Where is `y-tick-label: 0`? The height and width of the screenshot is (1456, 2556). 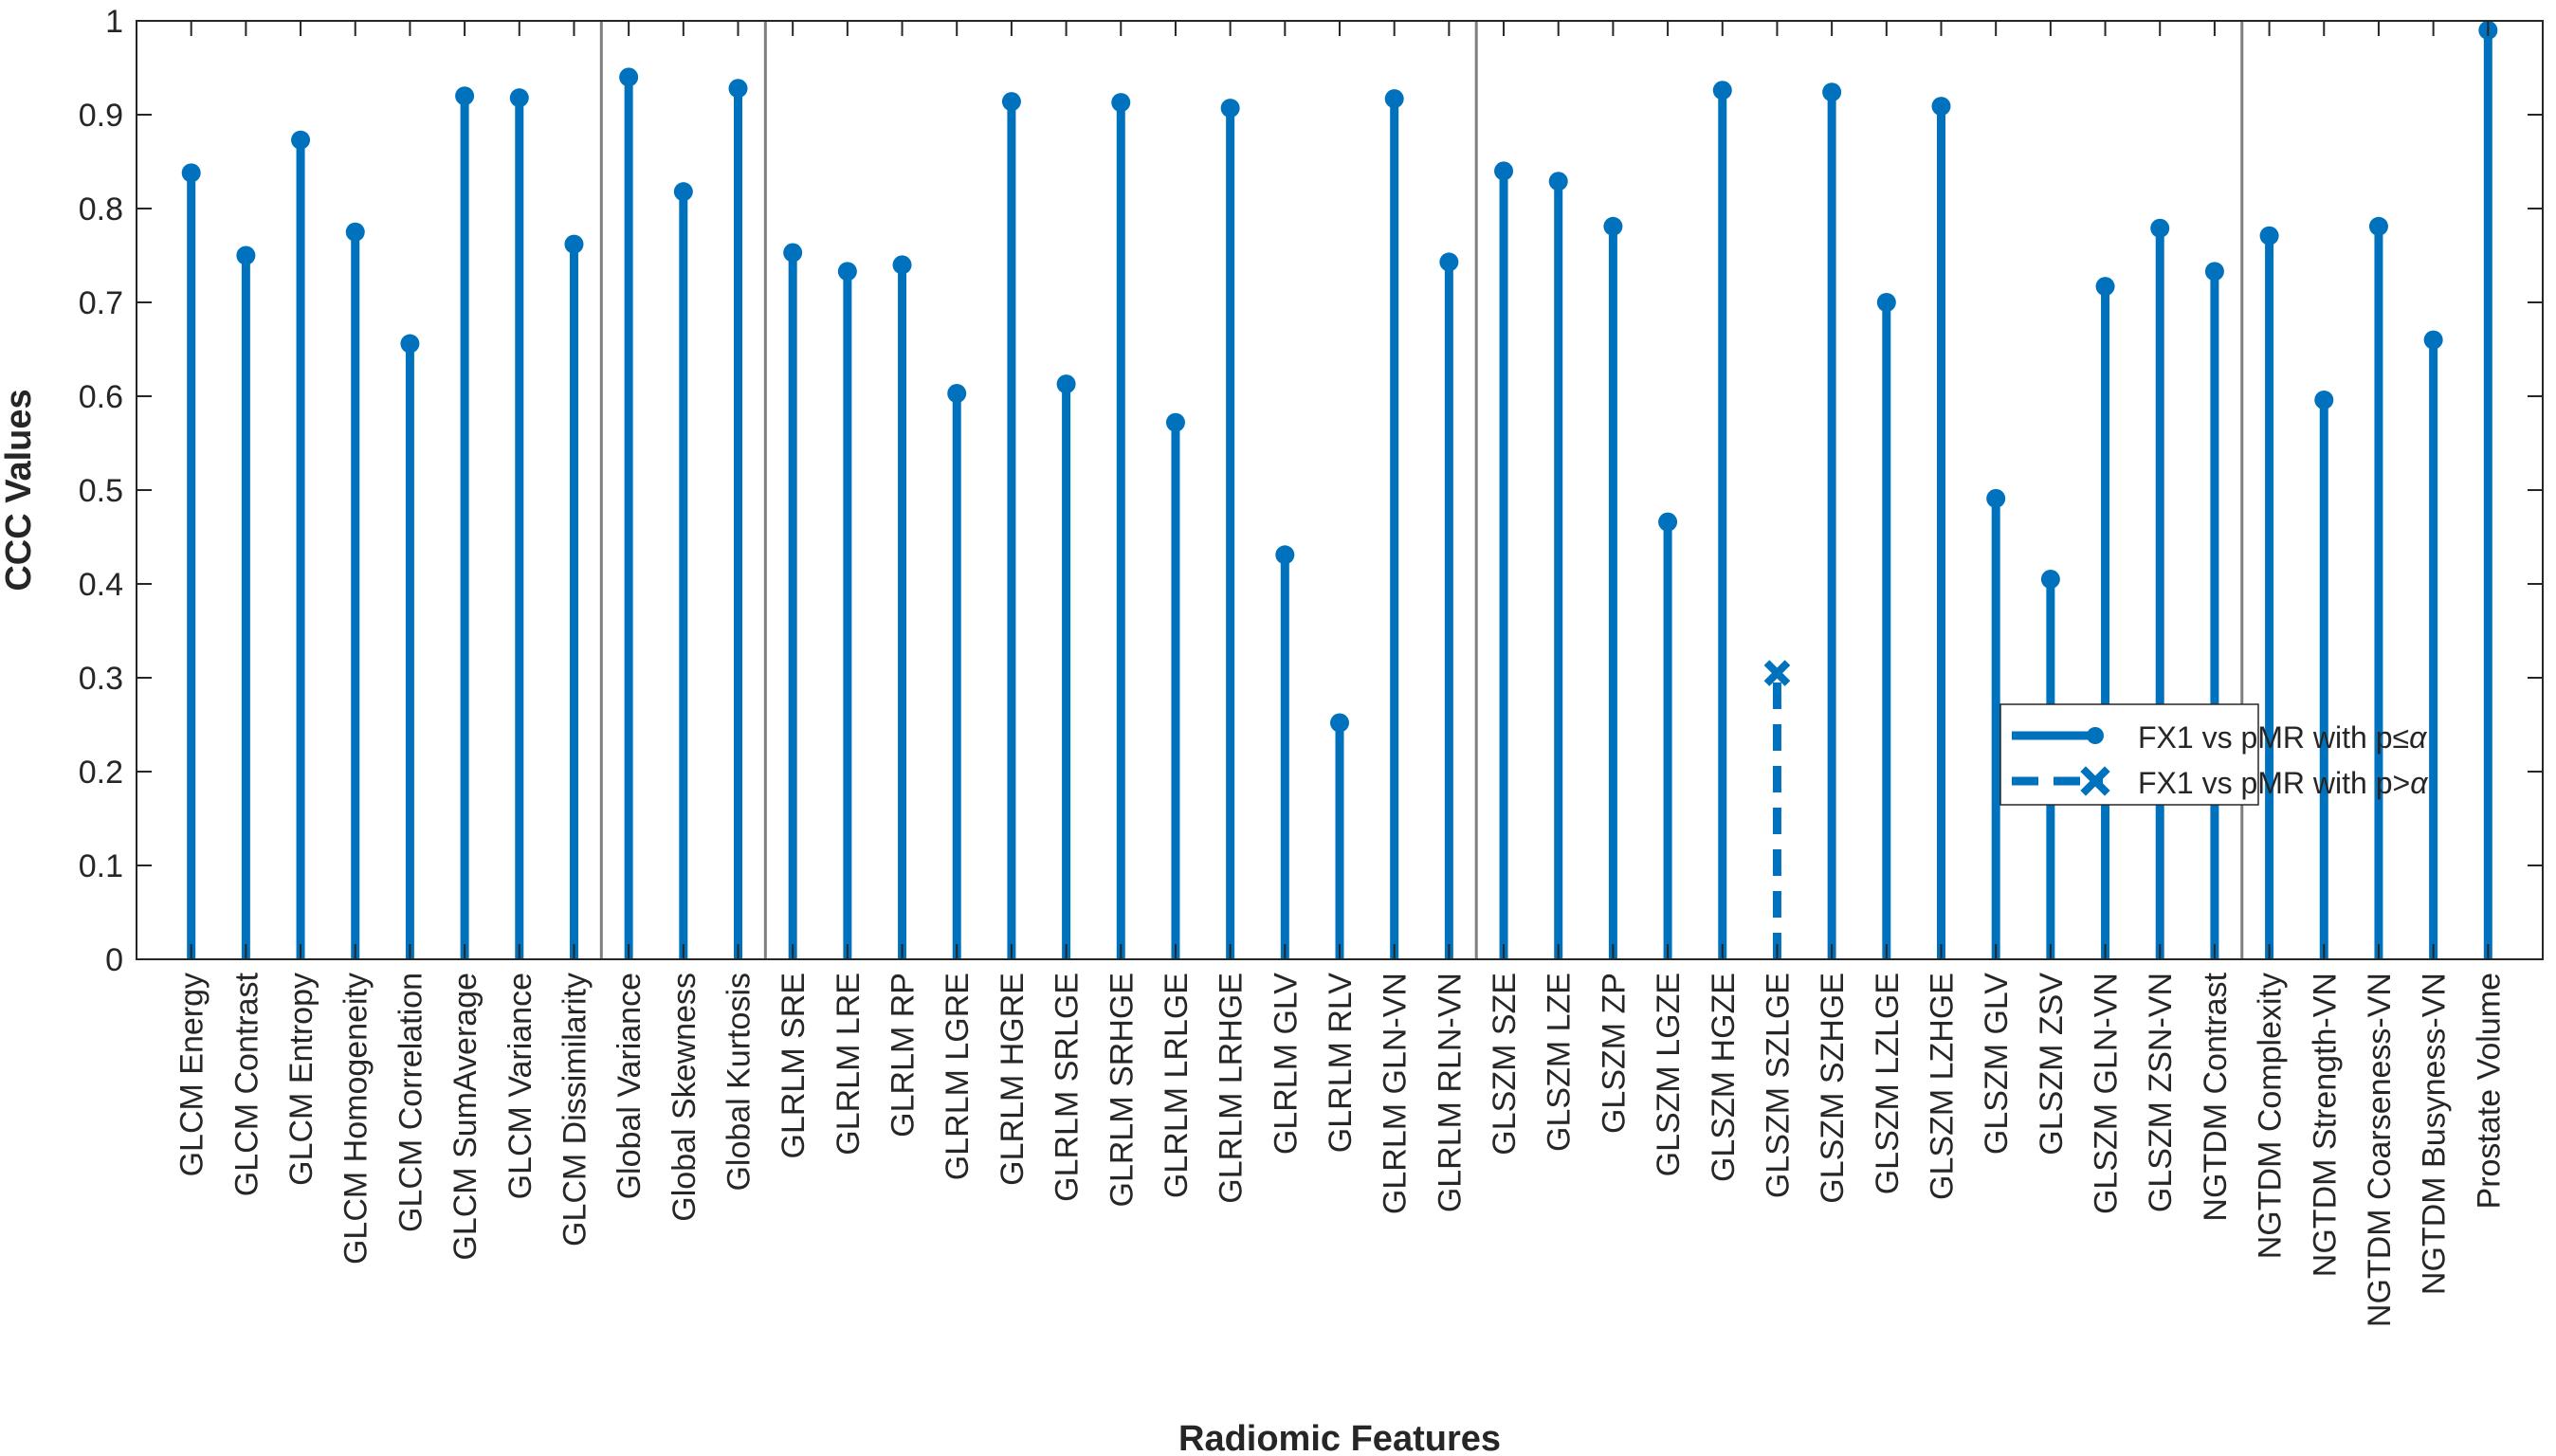
y-tick-label: 0 is located at coordinates (114, 960).